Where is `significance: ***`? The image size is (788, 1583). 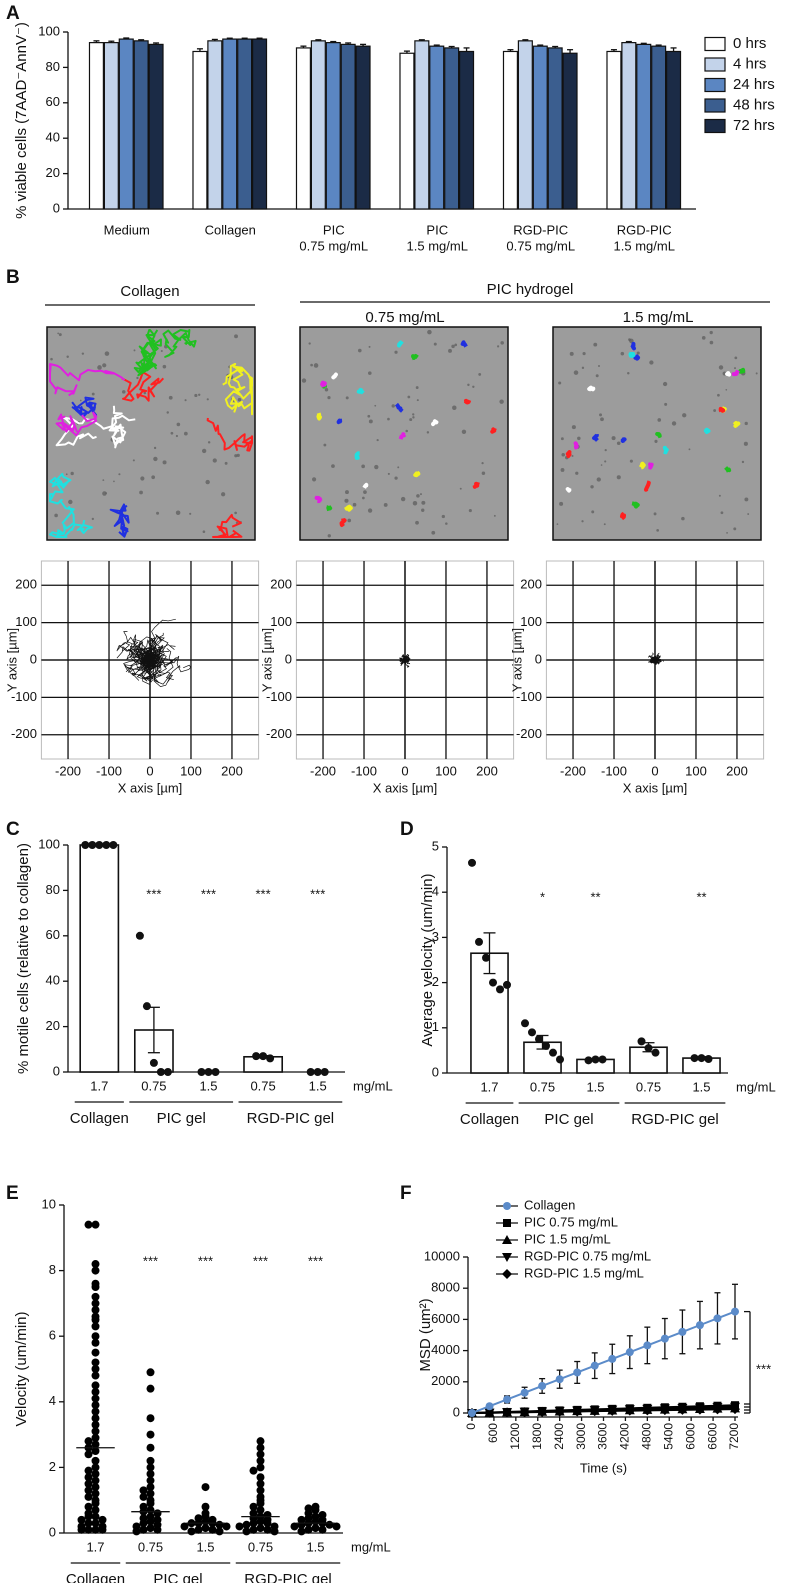 significance: *** is located at coordinates (763, 1369).